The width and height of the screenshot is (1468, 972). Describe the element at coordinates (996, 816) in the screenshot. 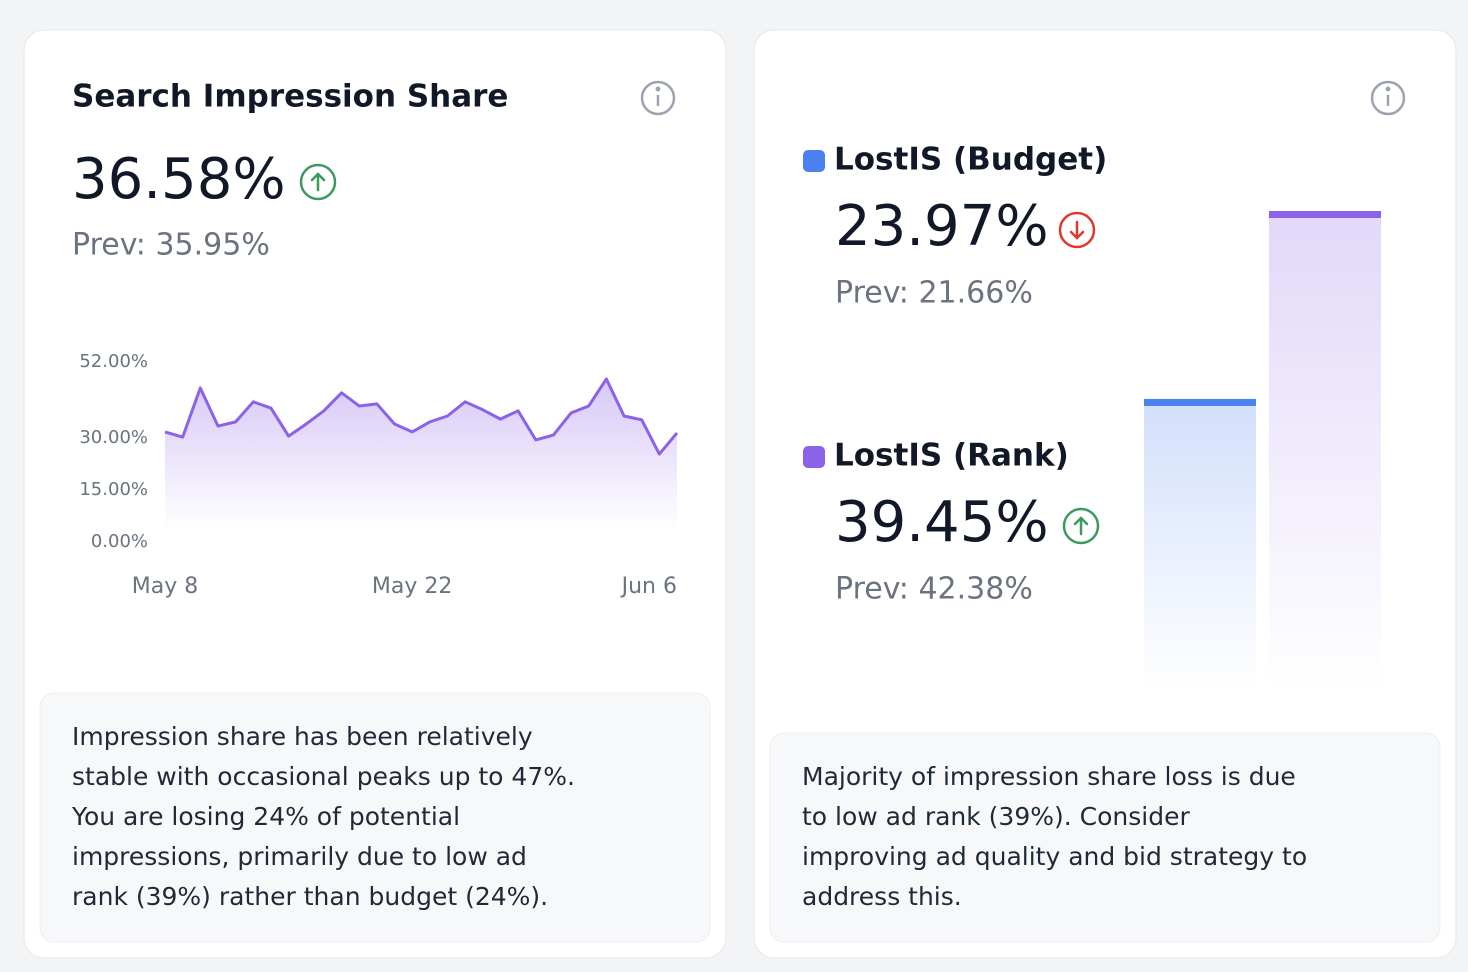

I see `insight-text: to low ad rank (39%). Consider` at that location.